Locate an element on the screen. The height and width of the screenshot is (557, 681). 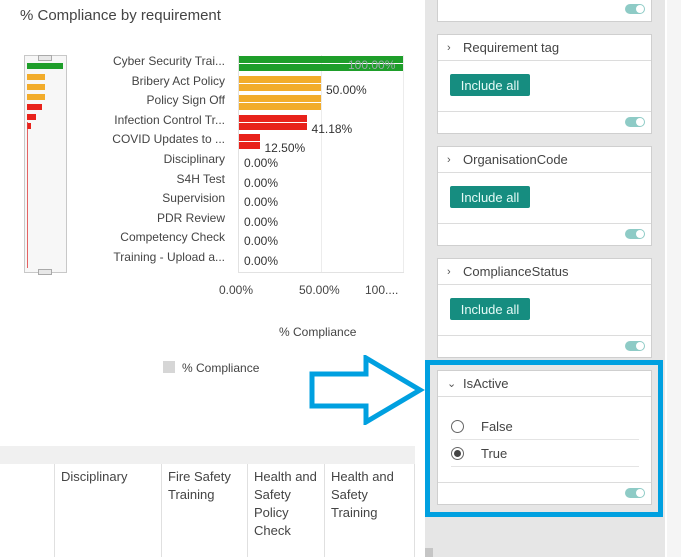
card-title: IsActive is located at coordinates (486, 383).